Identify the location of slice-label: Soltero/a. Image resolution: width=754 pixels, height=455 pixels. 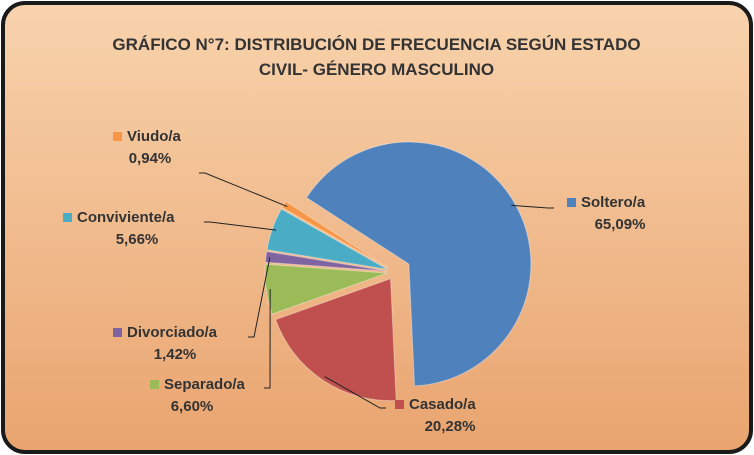
(613, 202).